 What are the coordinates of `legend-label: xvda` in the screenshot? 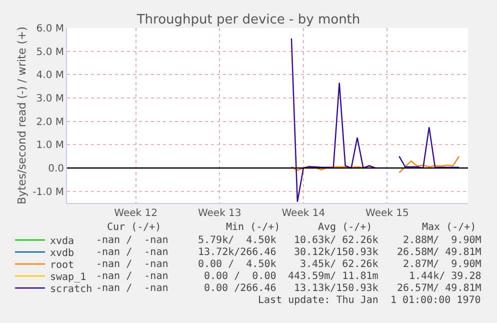 It's located at (62, 241).